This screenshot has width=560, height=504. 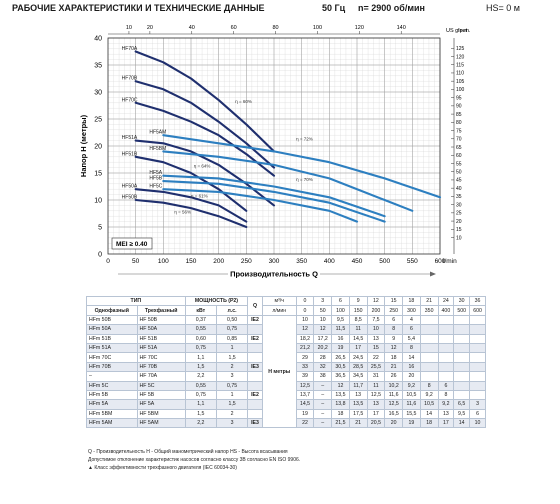 I want to click on q-m3h-cell: 24, so click(x=446, y=301).